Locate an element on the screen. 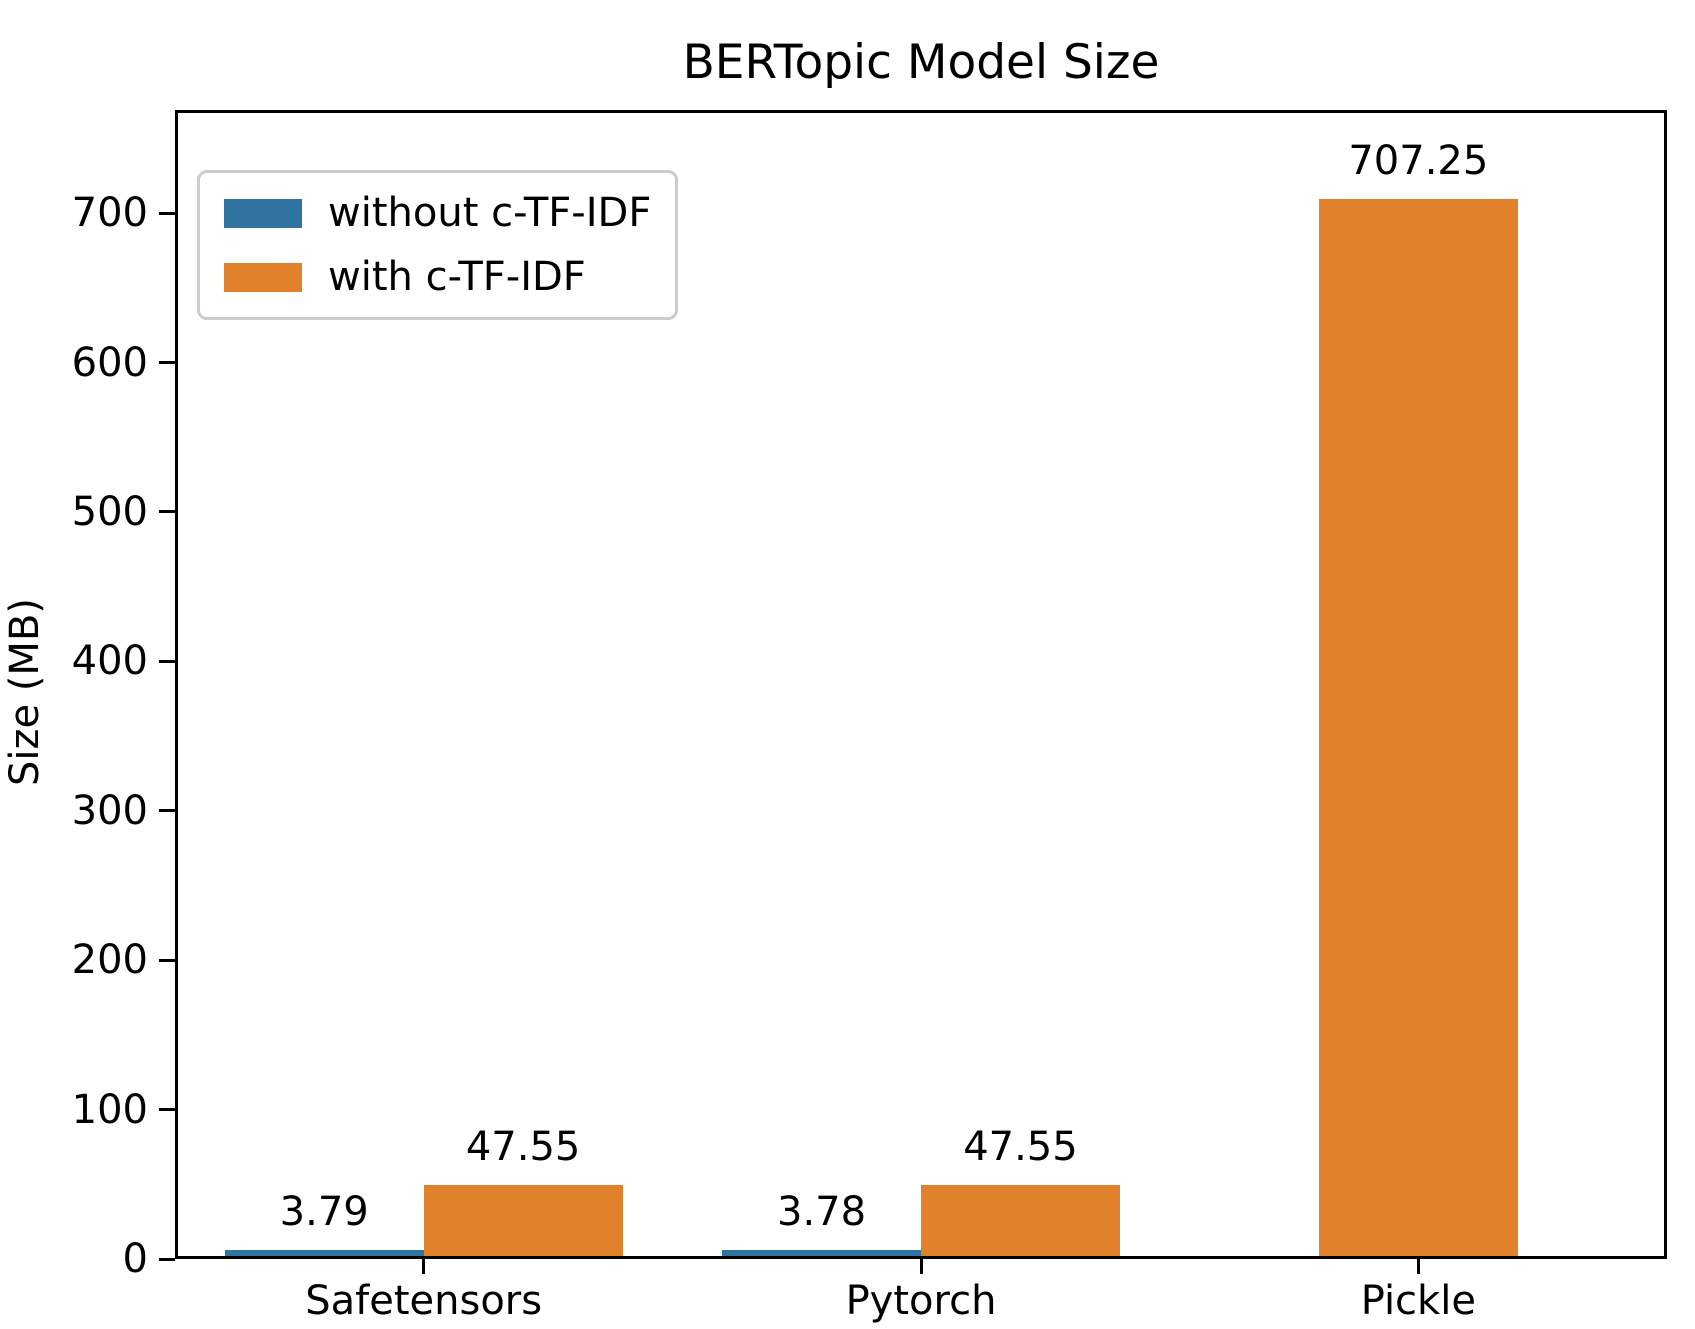 Image resolution: width=1695 pixels, height=1329 pixels. bar-pickle-with-ctfidf is located at coordinates (1418, 727).